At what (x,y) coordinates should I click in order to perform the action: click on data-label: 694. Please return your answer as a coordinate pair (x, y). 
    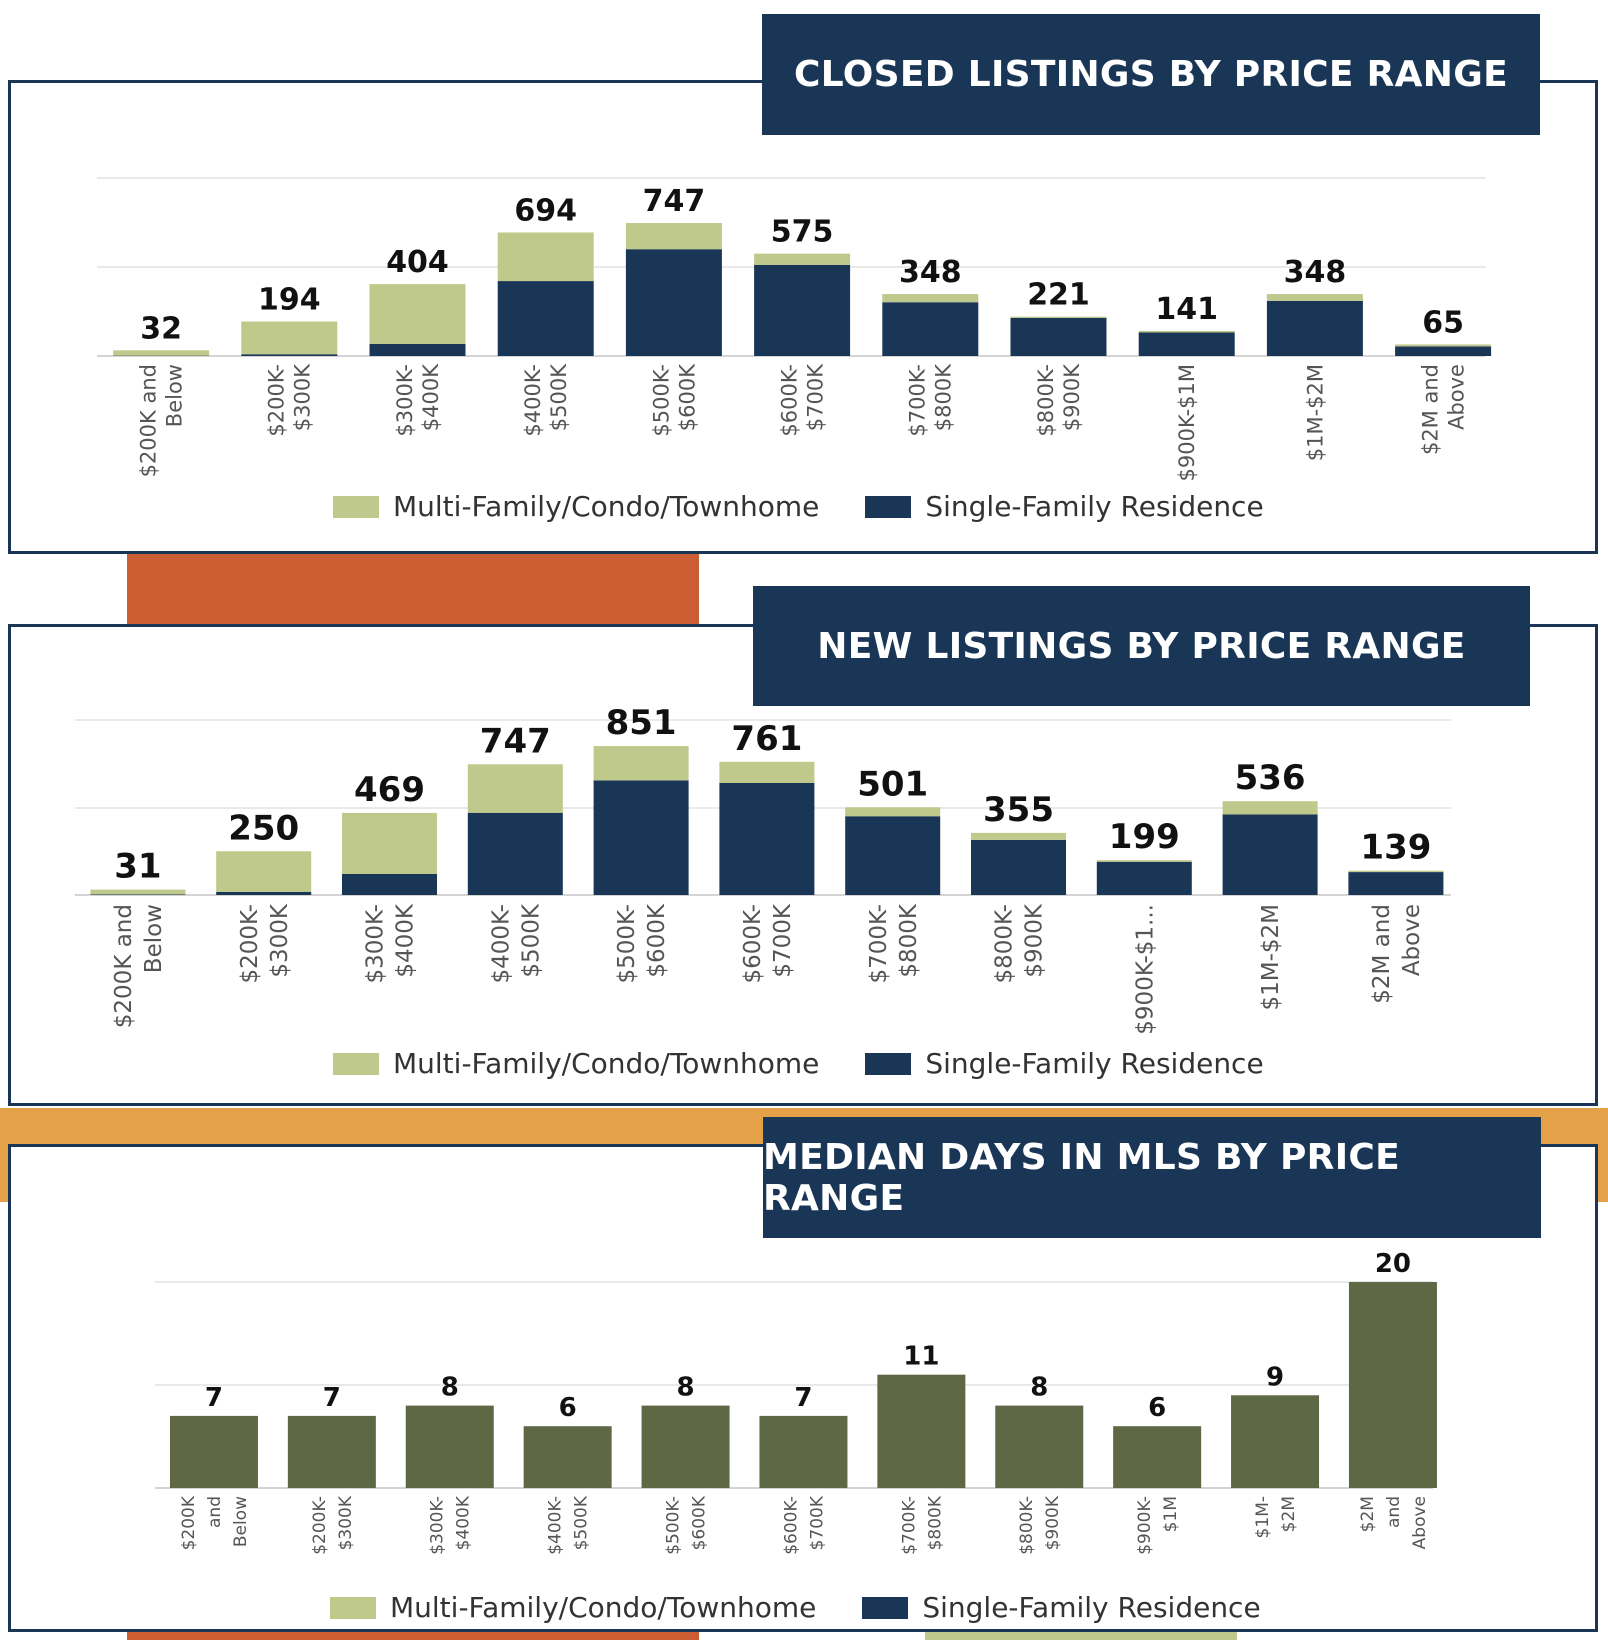
    Looking at the image, I should click on (545, 210).